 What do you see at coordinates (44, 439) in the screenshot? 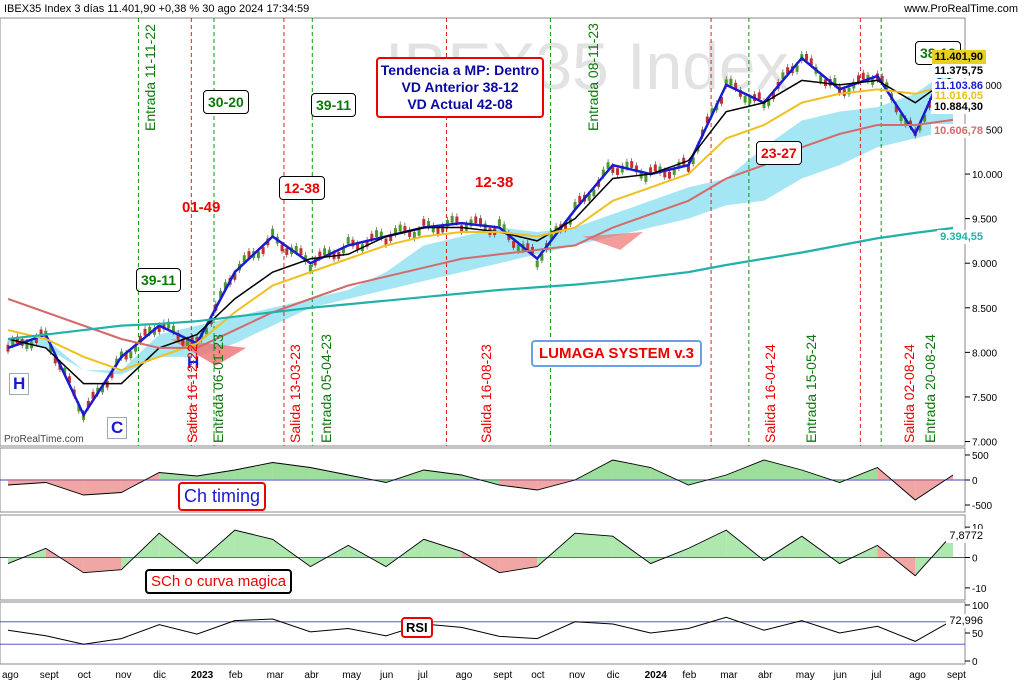
I see `prorealtime-label: ProRealTime.com` at bounding box center [44, 439].